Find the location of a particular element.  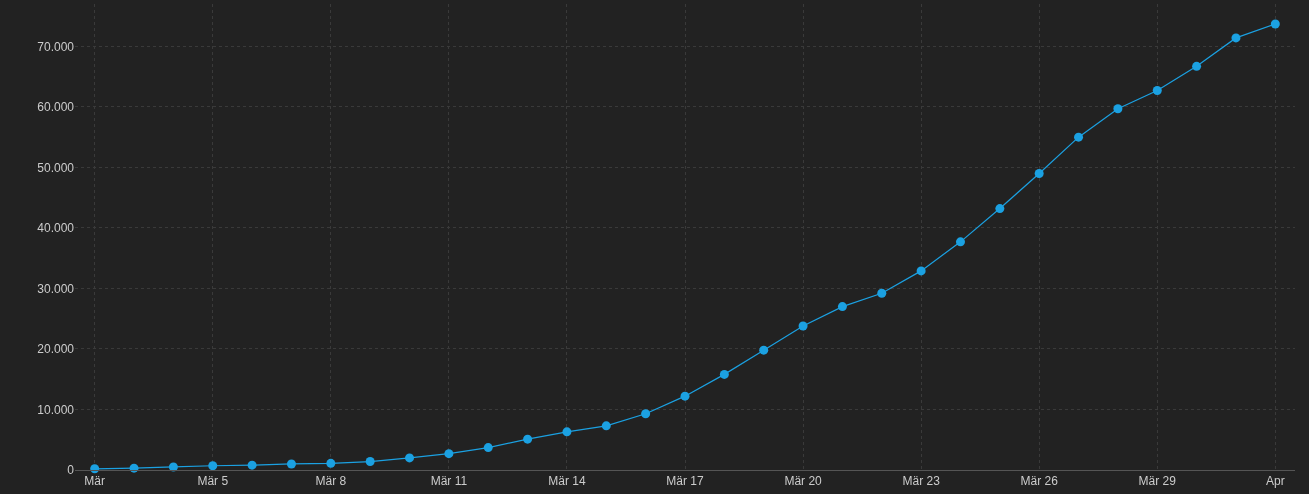

x-tick-label: Mär 11 is located at coordinates (449, 481).